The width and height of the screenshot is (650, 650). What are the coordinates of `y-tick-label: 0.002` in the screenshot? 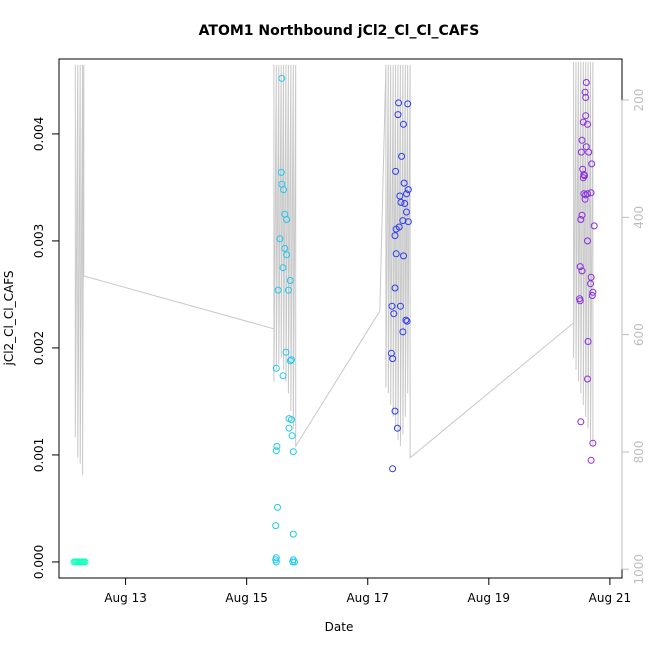 It's located at (39, 348).